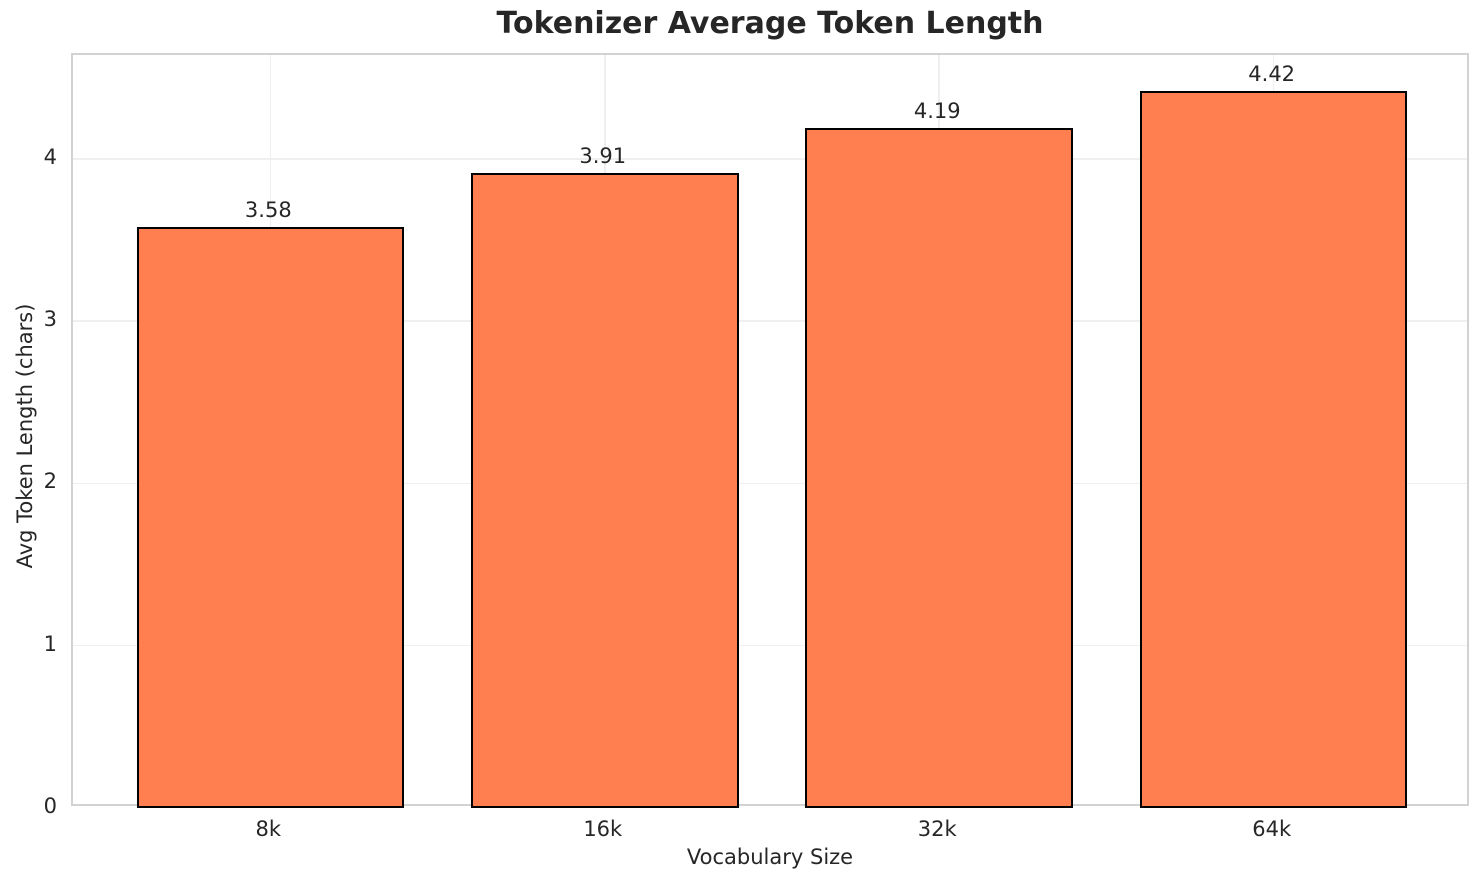 The width and height of the screenshot is (1483, 885). I want to click on y-axis-label: Avg Token Length (chars), so click(25, 436).